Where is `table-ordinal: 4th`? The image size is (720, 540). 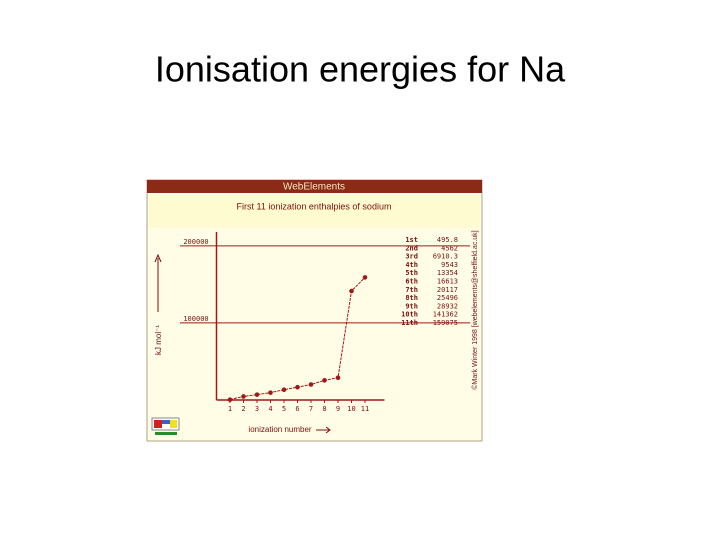 table-ordinal: 4th is located at coordinates (411, 265).